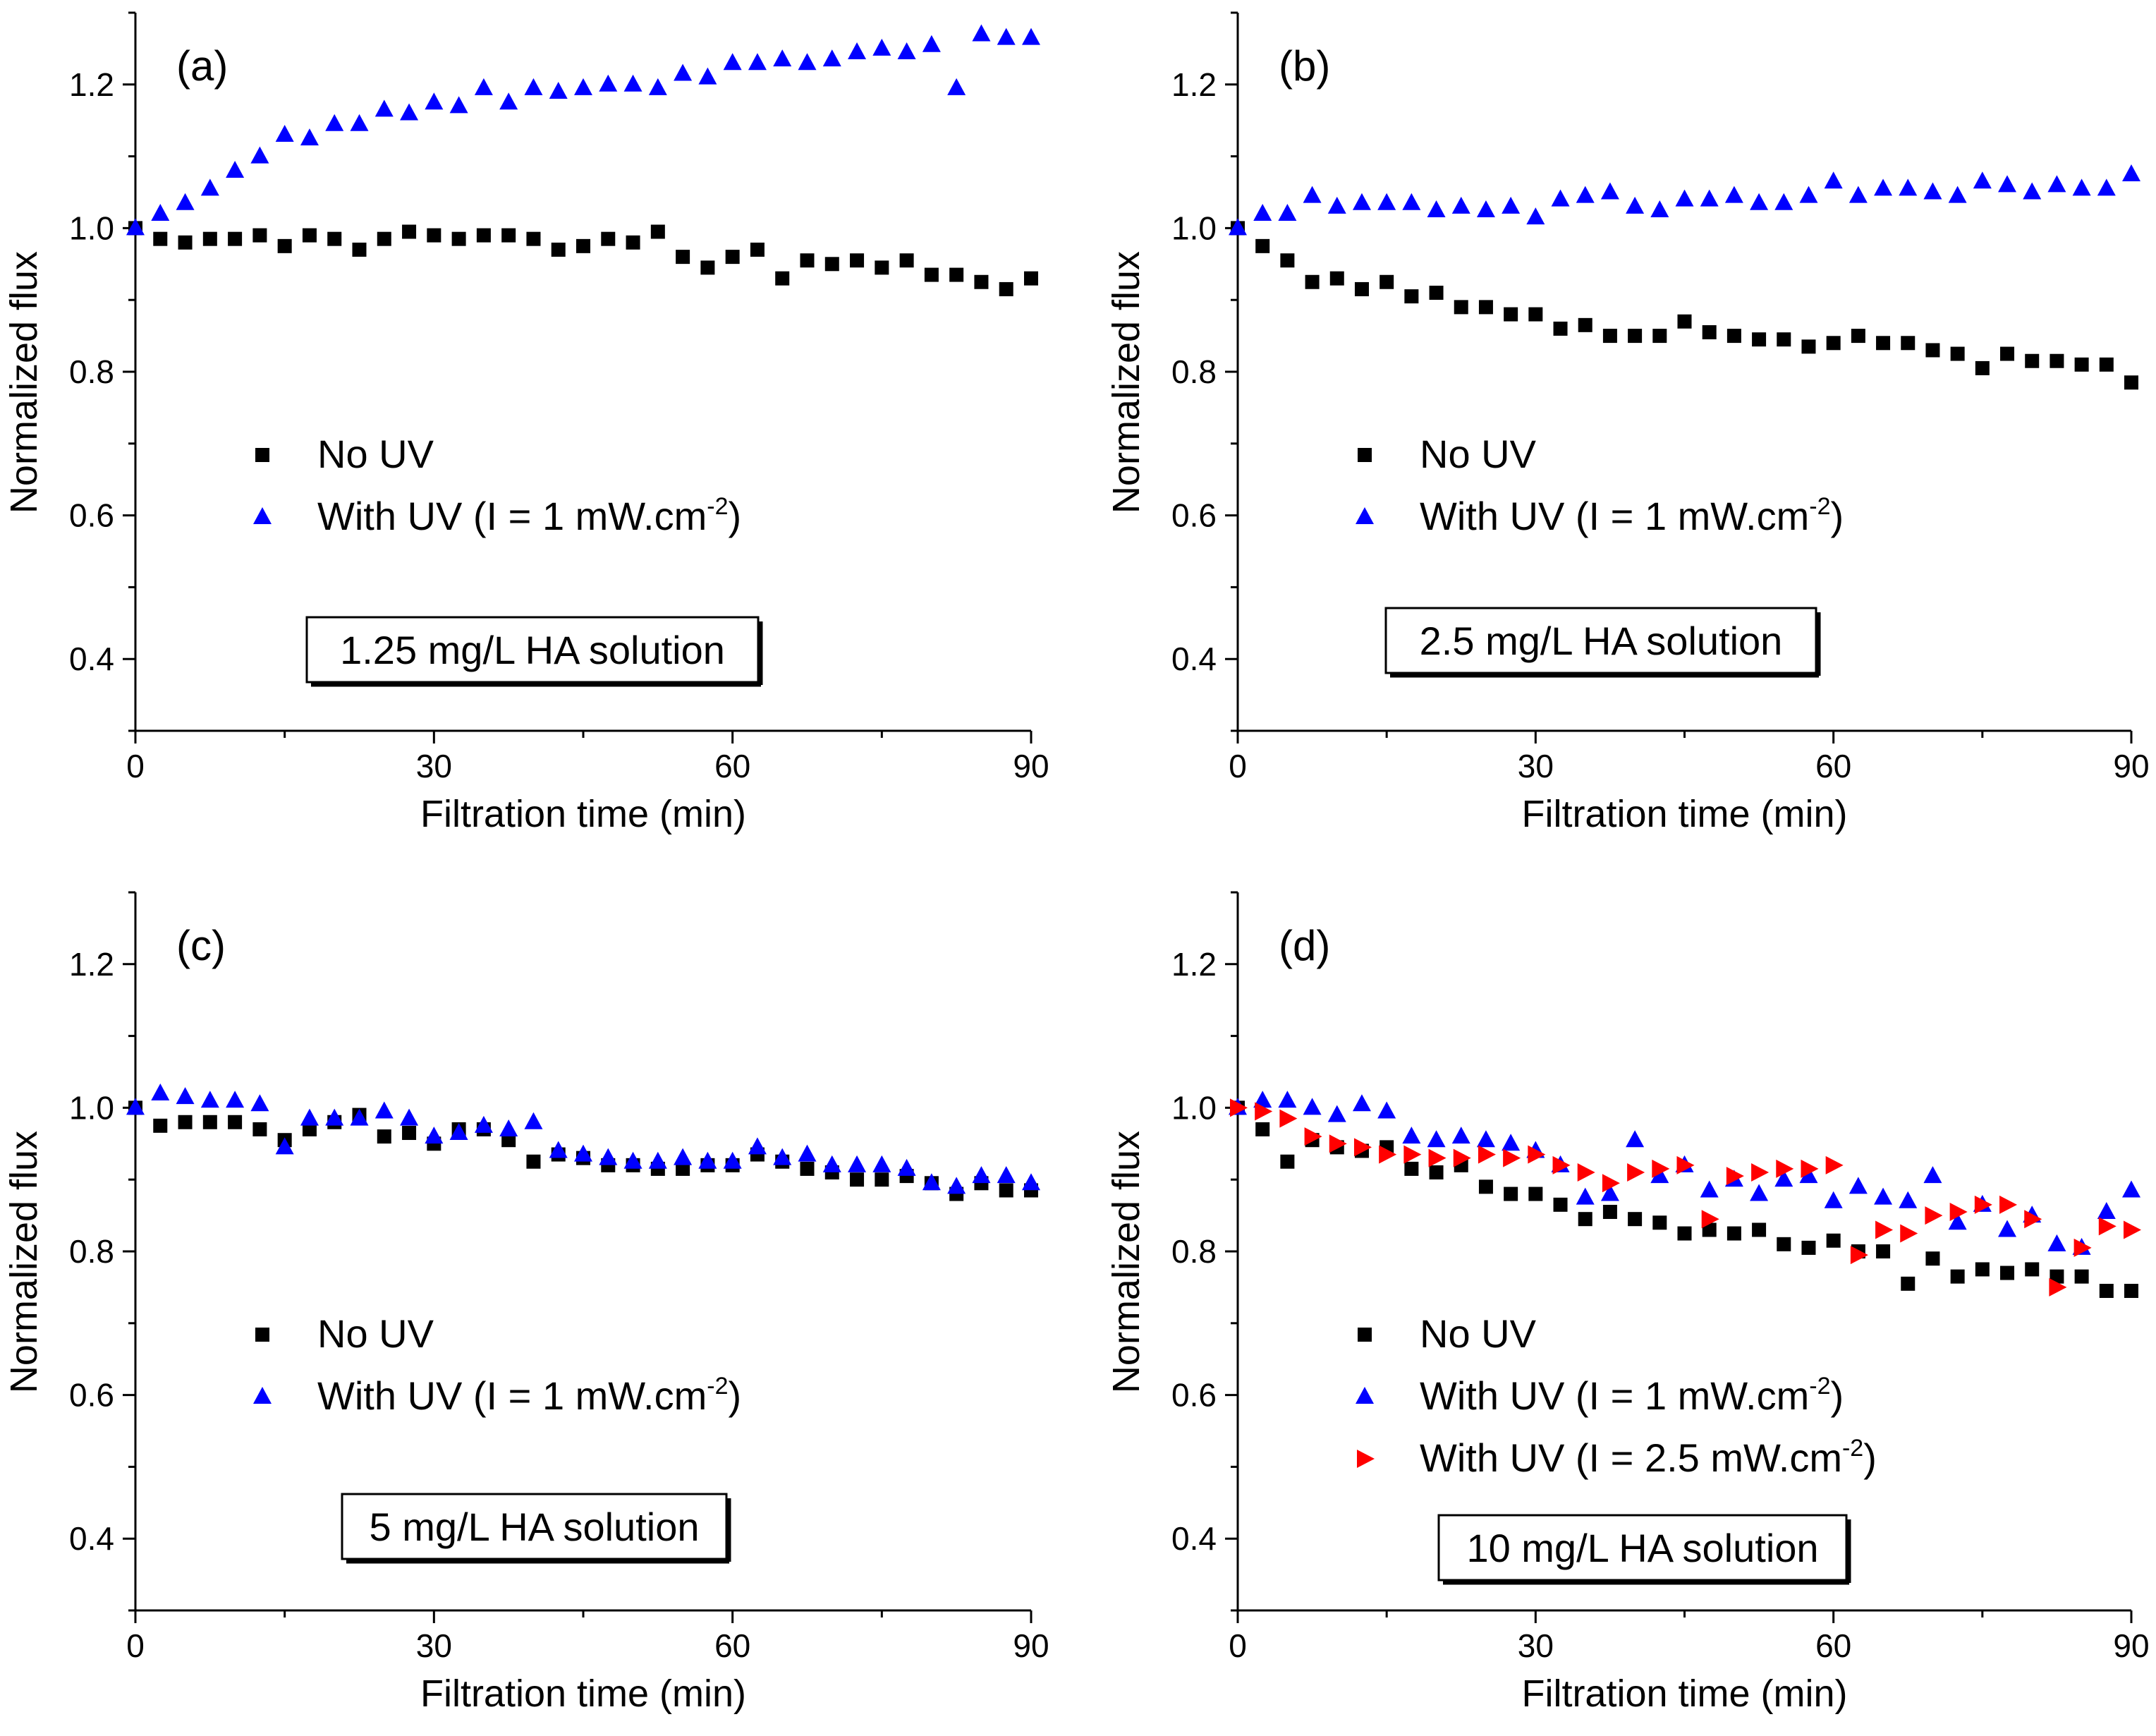  Describe the element at coordinates (201, 945) in the screenshot. I see `panel-label: (c)` at that location.